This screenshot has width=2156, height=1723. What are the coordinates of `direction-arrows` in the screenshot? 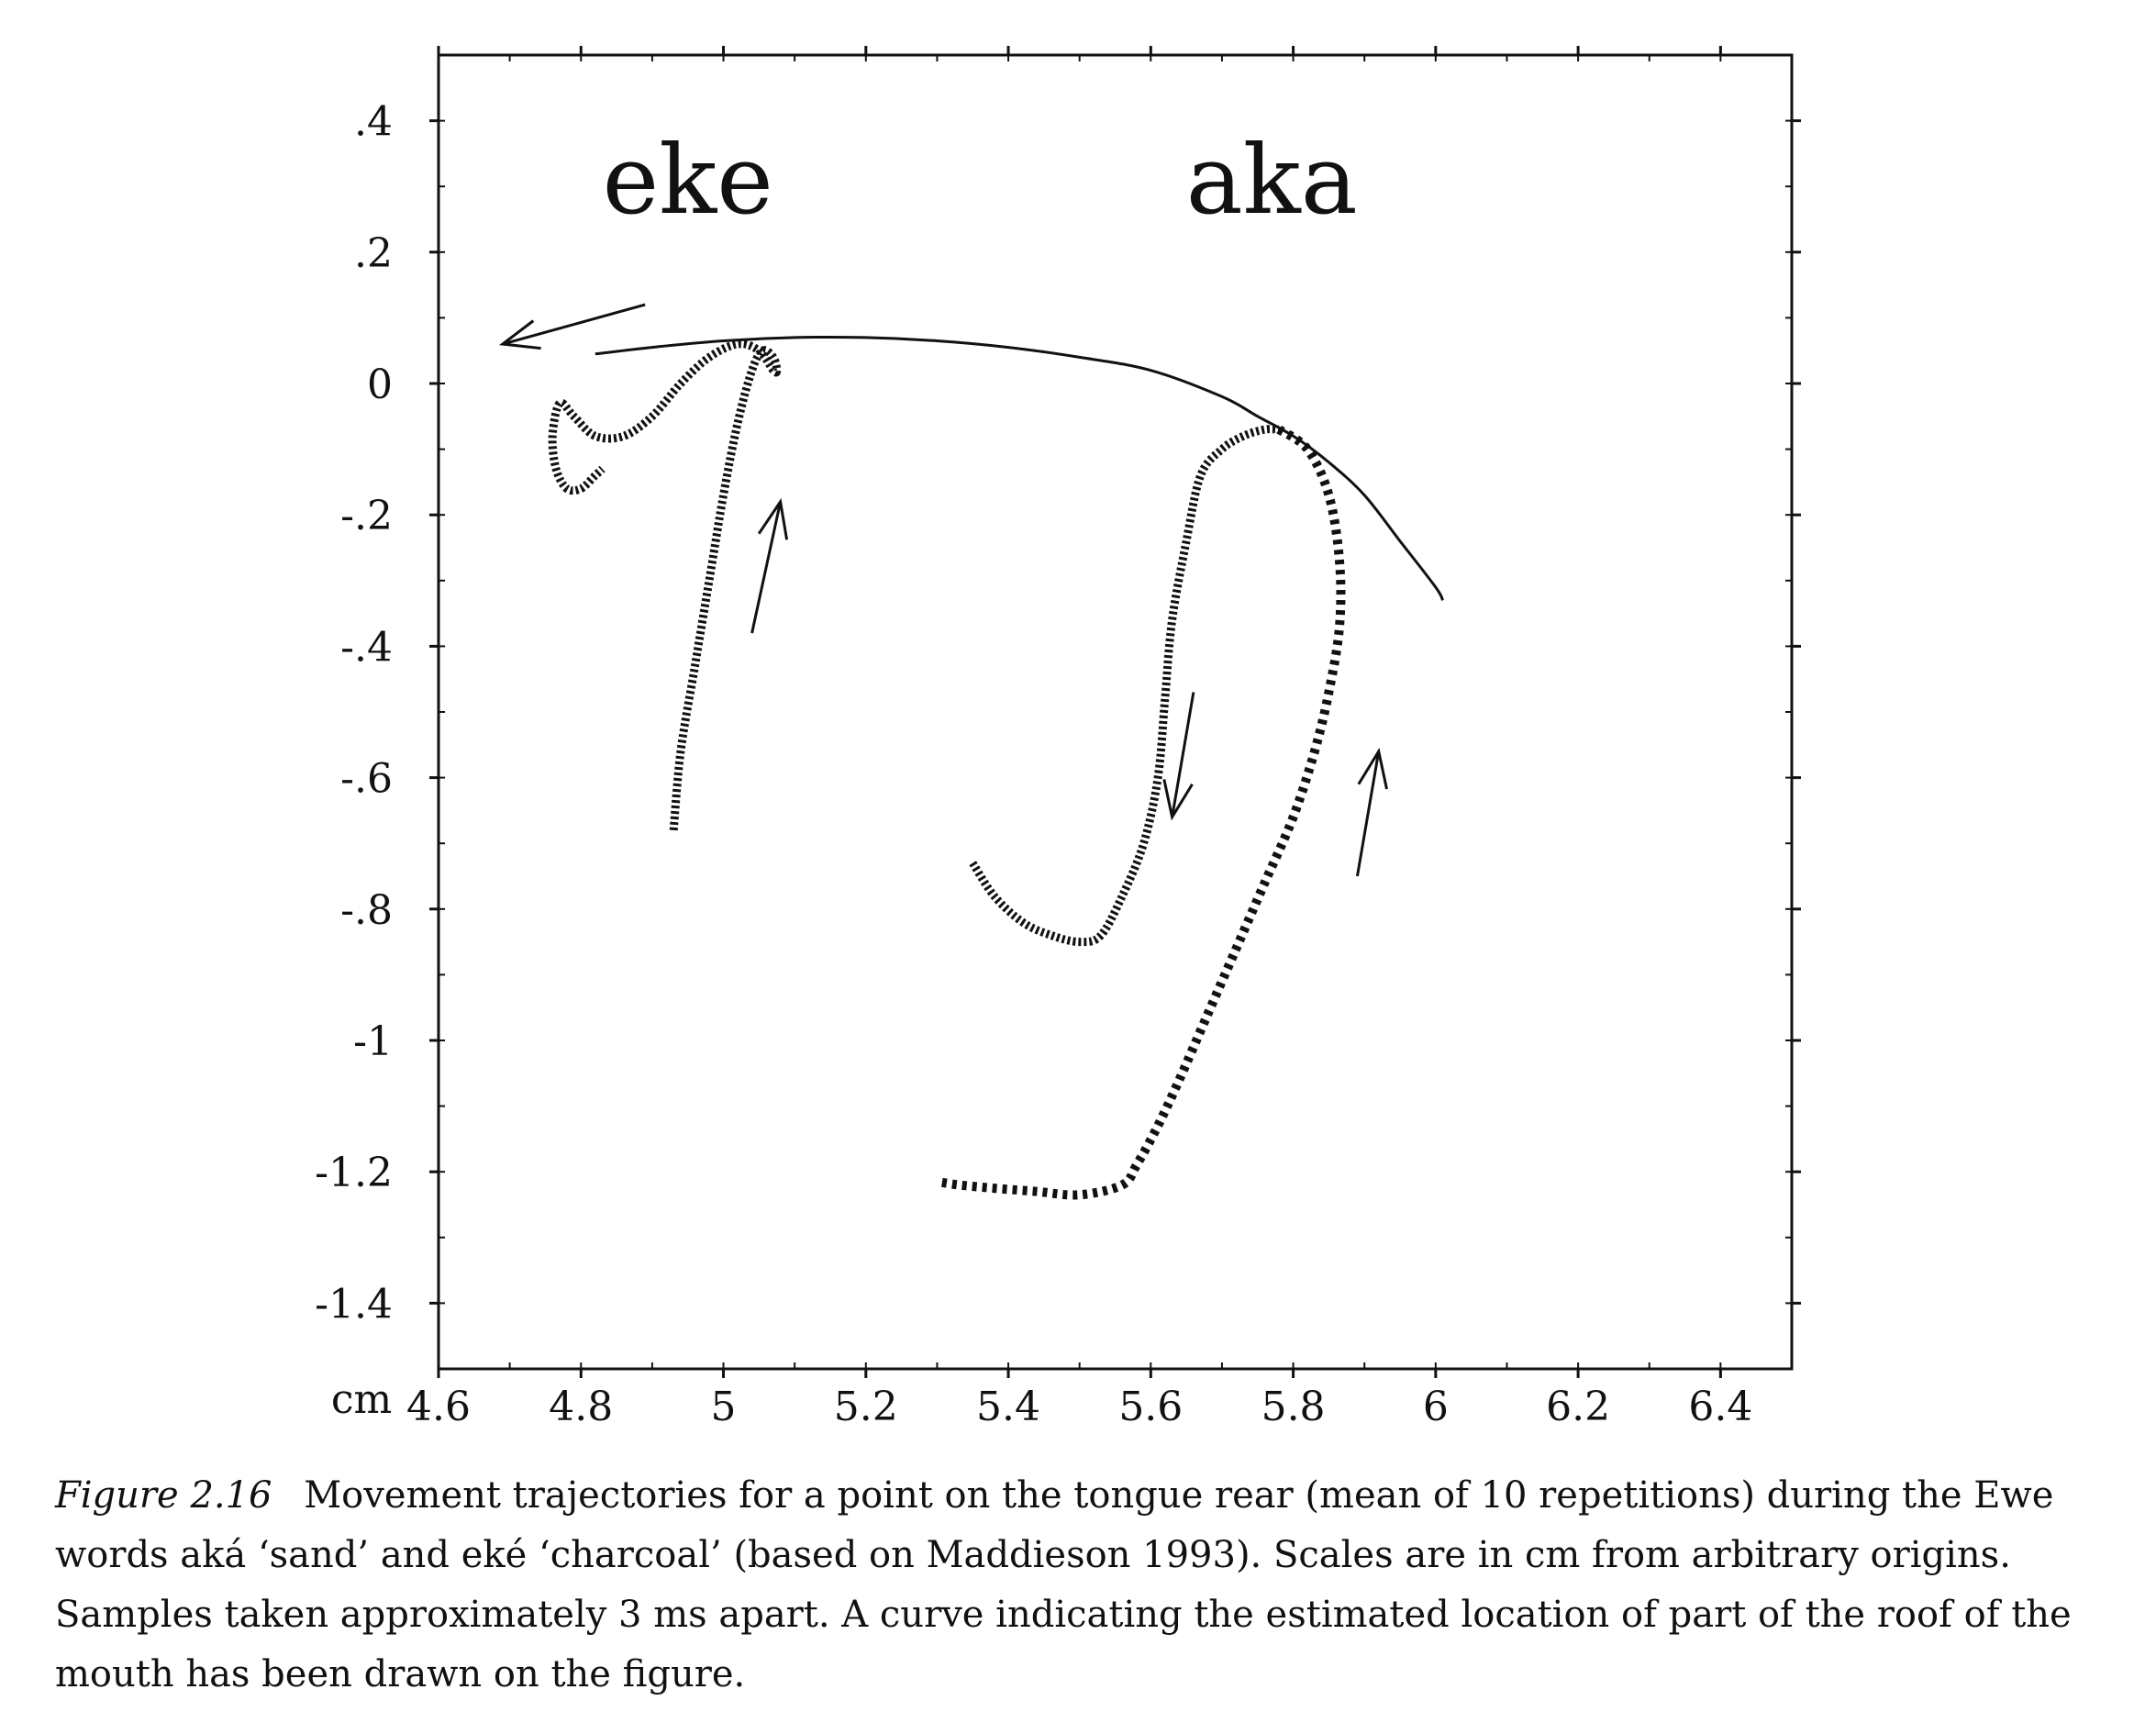 It's located at (943, 590).